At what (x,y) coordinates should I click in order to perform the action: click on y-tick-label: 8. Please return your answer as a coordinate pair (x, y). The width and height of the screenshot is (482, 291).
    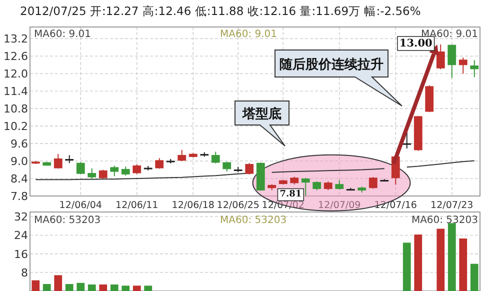
    Looking at the image, I should click on (24, 273).